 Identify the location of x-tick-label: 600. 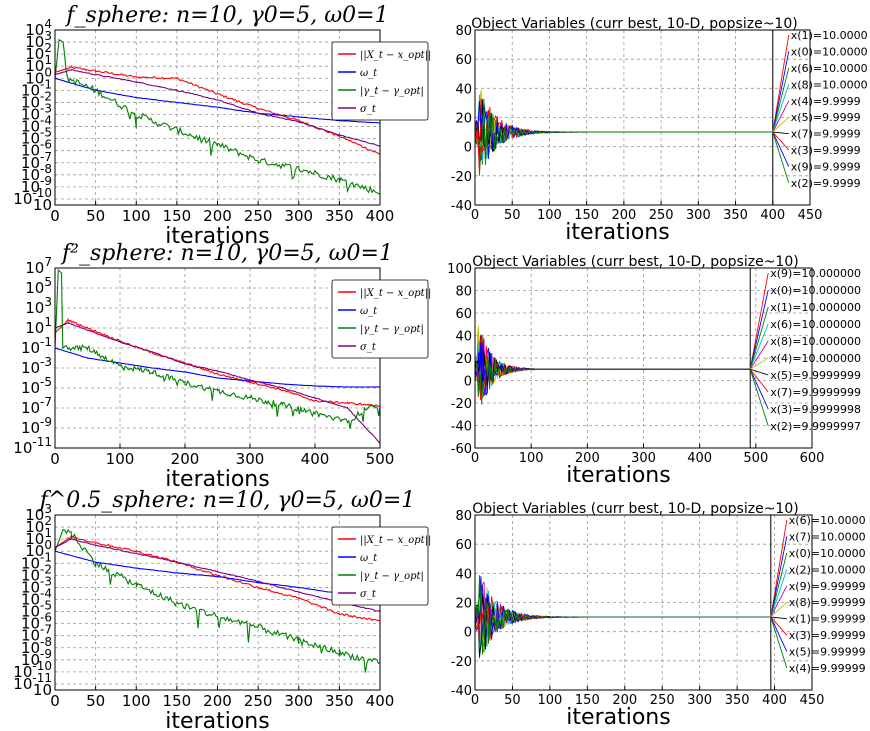
(812, 458).